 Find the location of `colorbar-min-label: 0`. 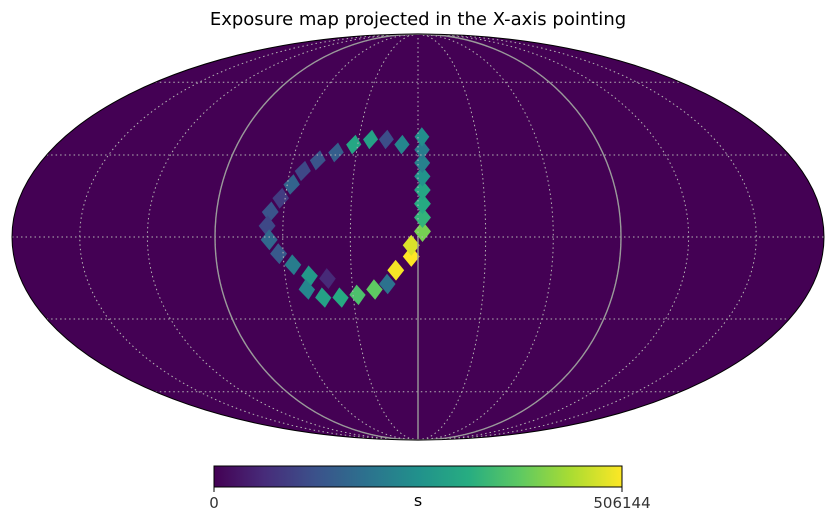

colorbar-min-label: 0 is located at coordinates (214, 503).